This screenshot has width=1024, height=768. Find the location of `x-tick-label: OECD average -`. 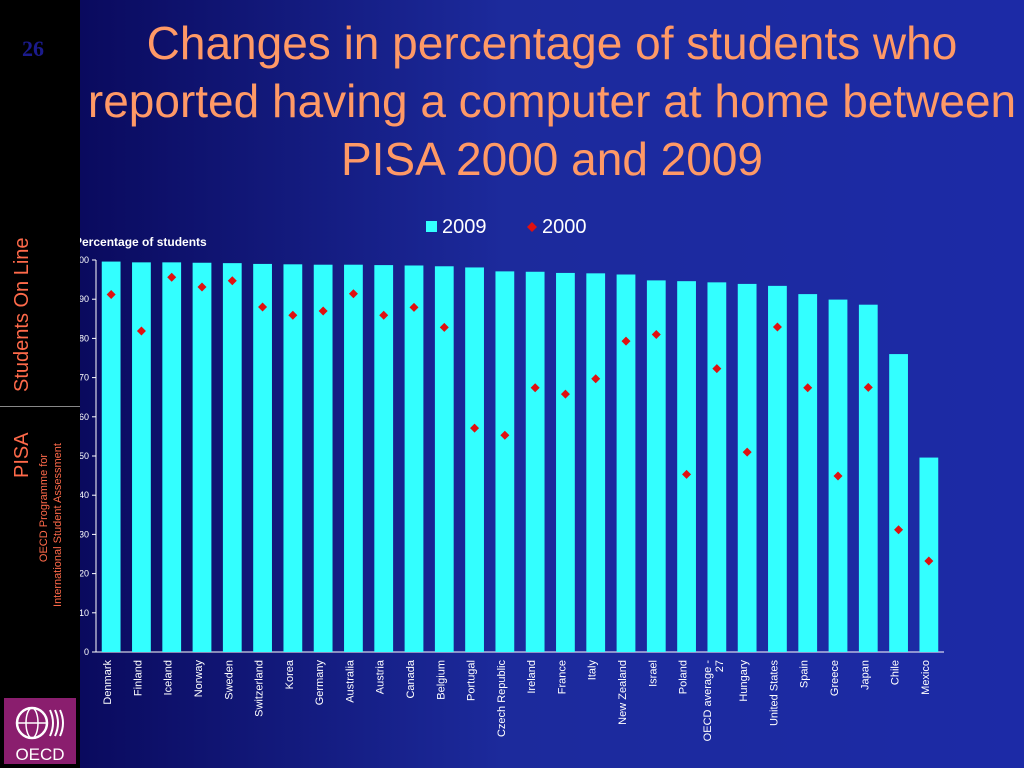

x-tick-label: OECD average - is located at coordinates (708, 701).